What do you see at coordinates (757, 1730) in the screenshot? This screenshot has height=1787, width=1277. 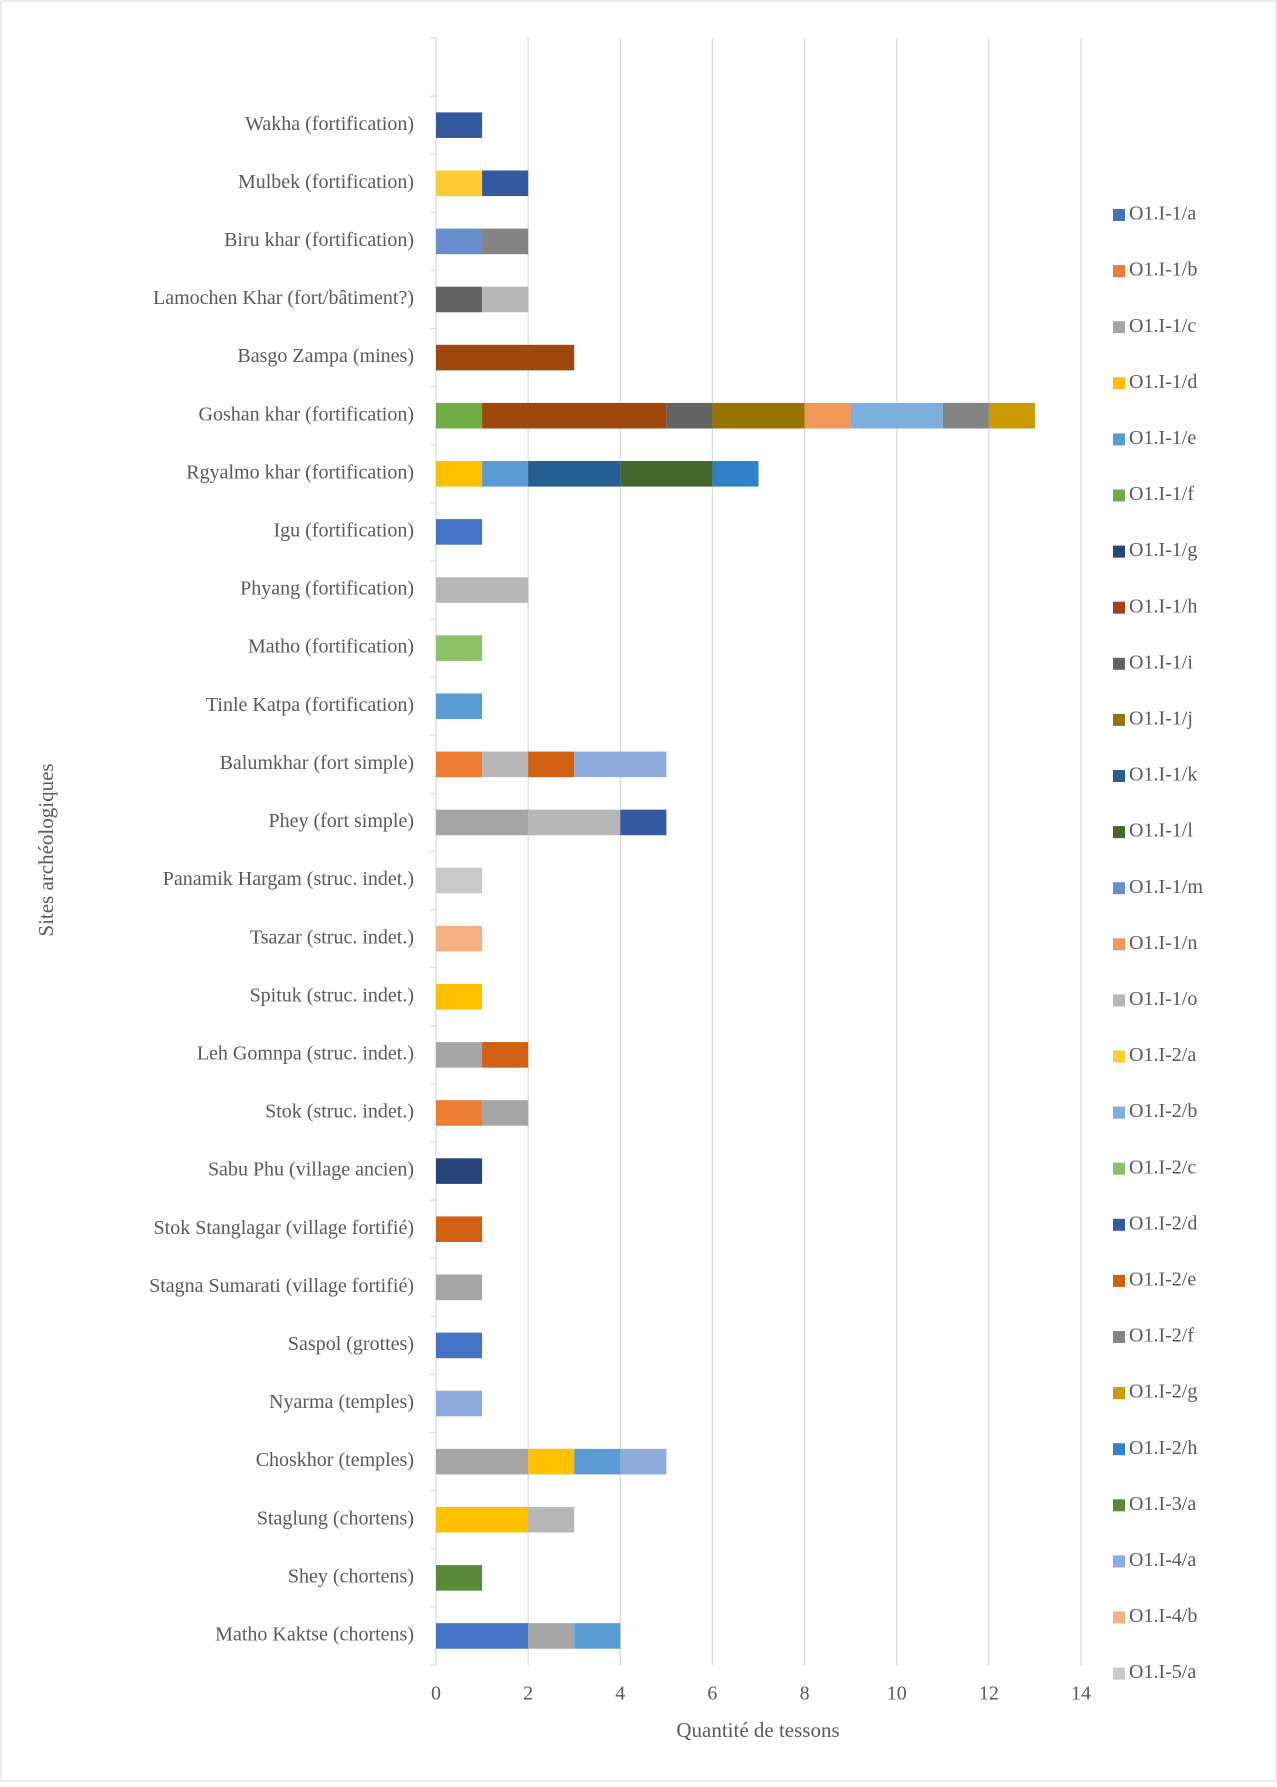 I see `x-axis-title: Quantité de tessons` at bounding box center [757, 1730].